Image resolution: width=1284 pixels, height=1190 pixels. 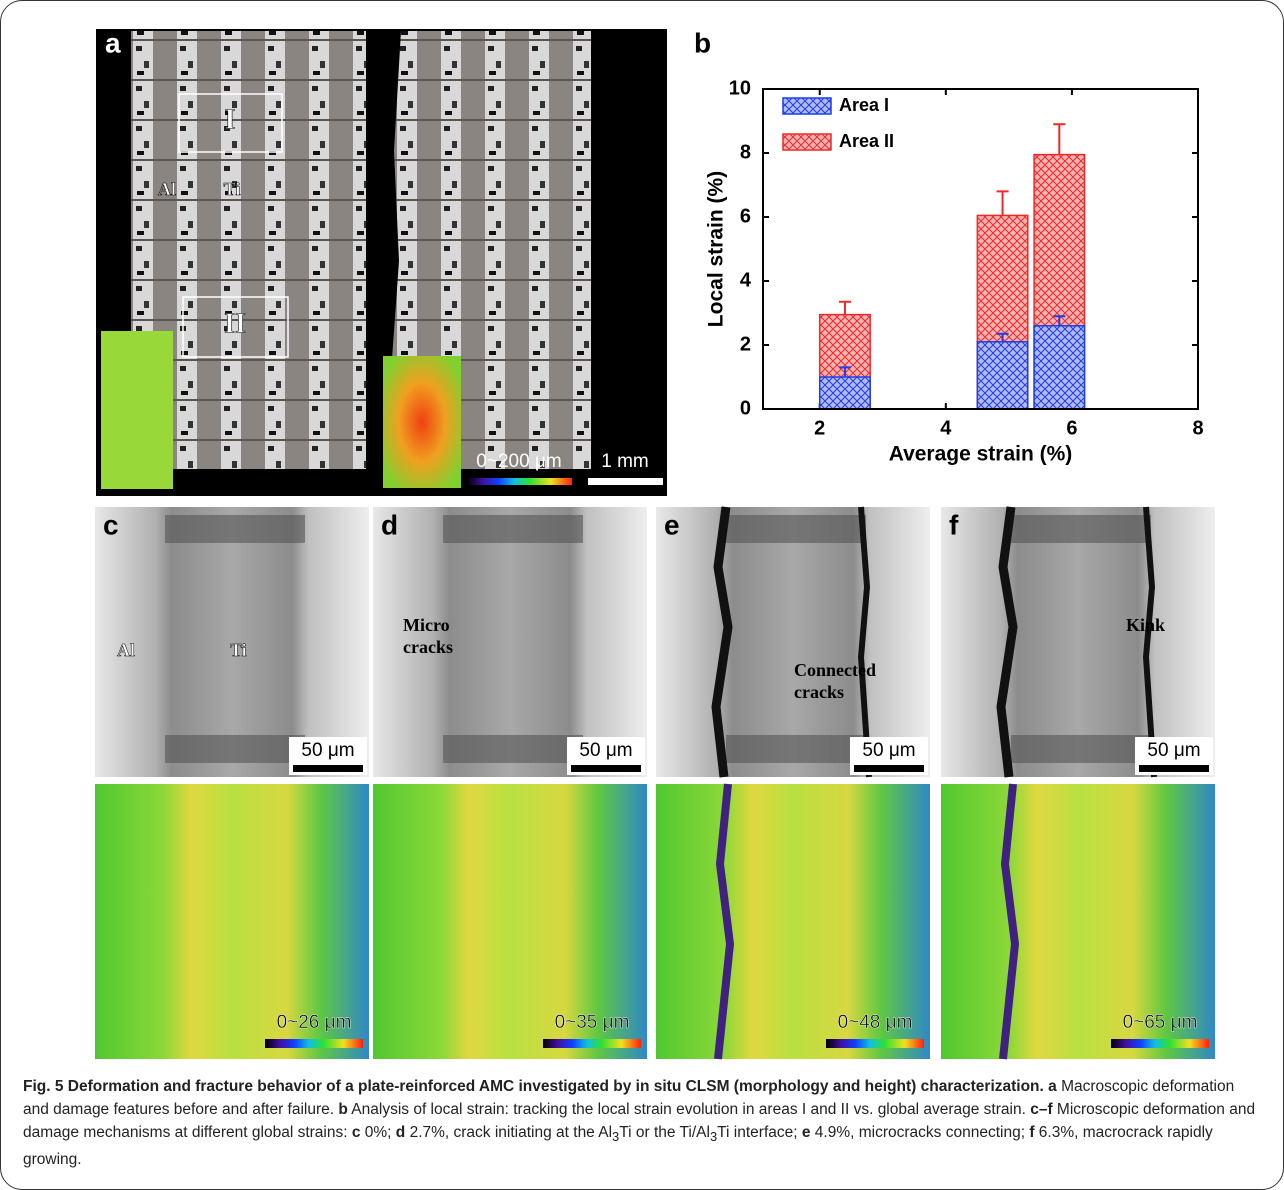 I want to click on area-label: I, so click(x=230, y=119).